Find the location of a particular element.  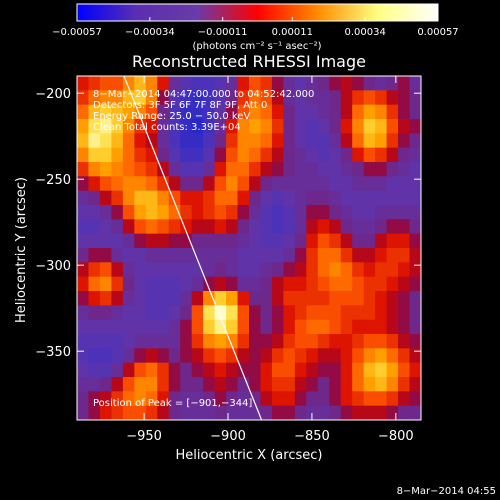

colorbar-tick-label: 0.00034 is located at coordinates (364, 32).